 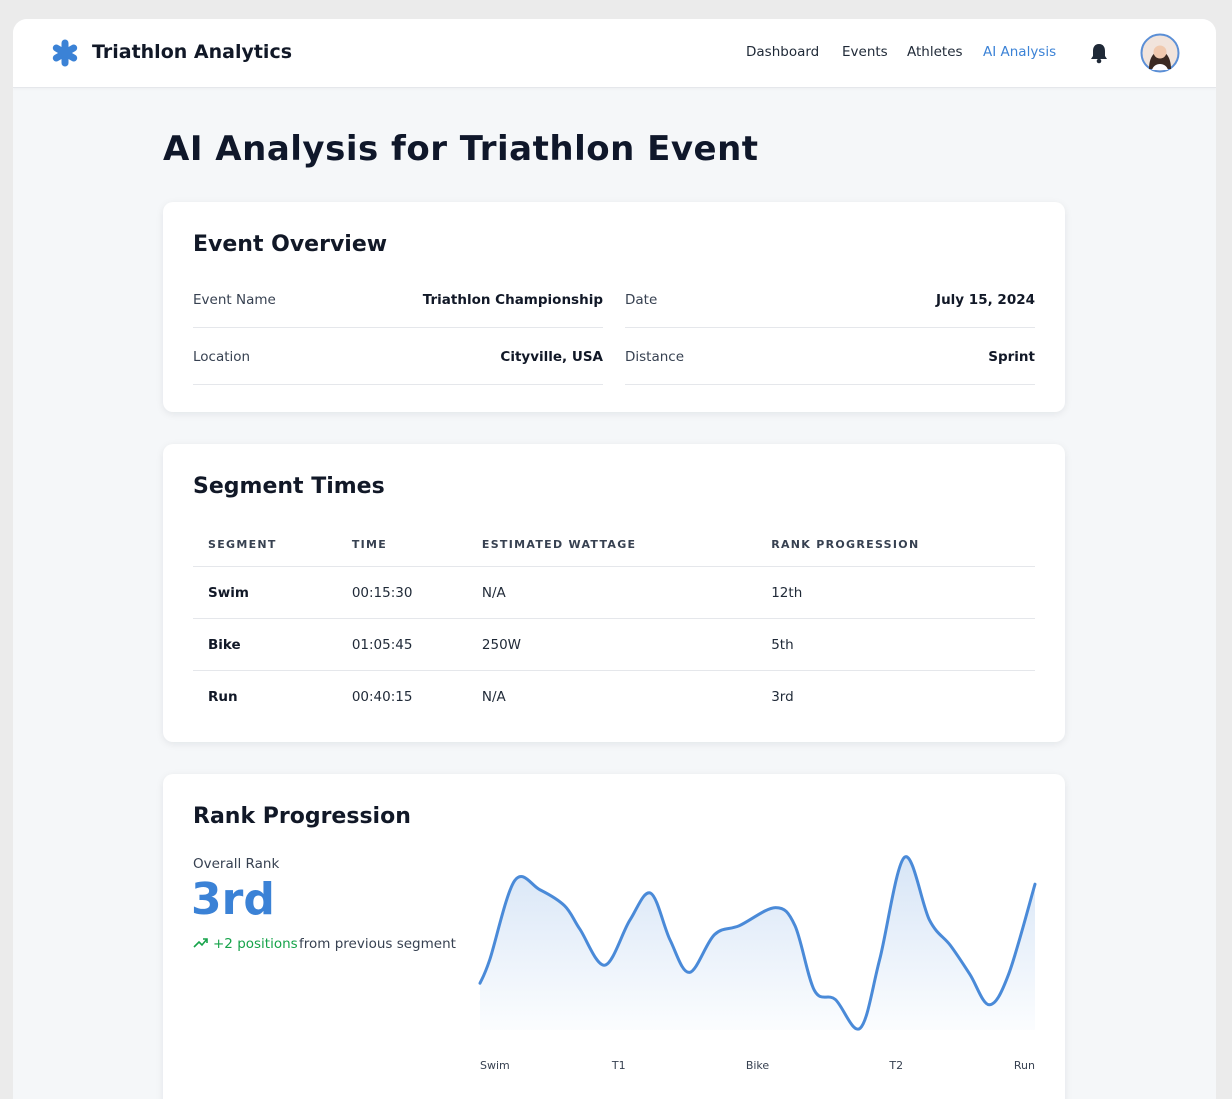 I want to click on rank-change-note: from previous segment, so click(x=377, y=944).